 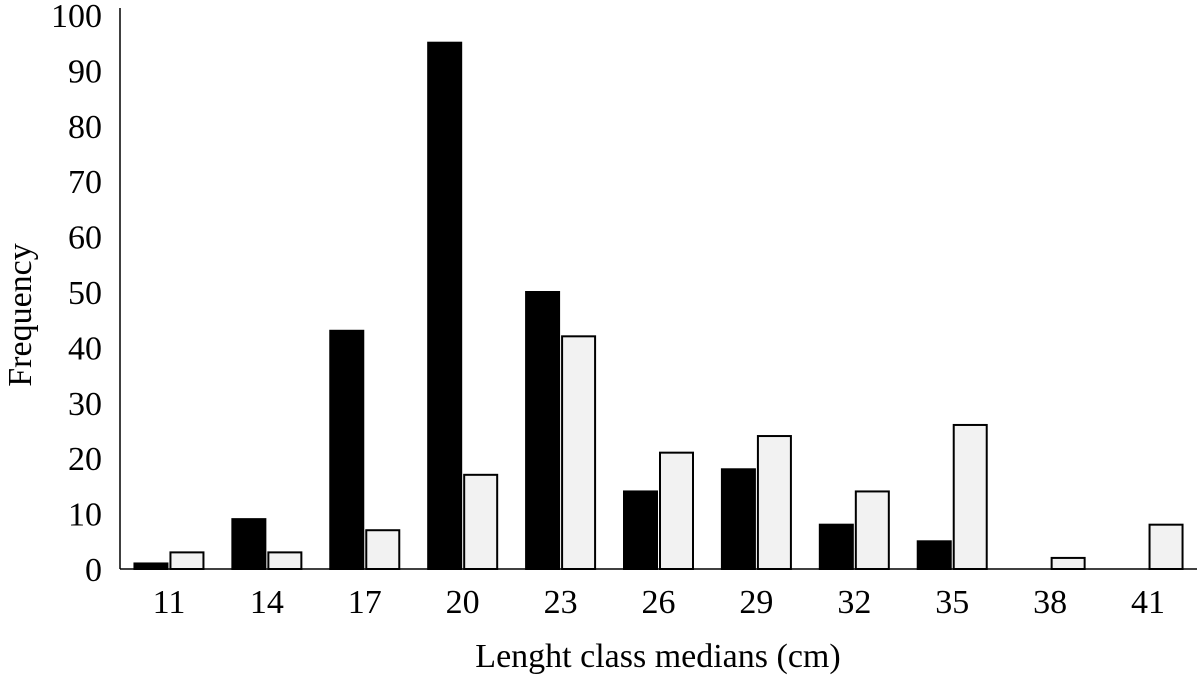 I want to click on x-tick-label-20: 20, so click(x=463, y=602).